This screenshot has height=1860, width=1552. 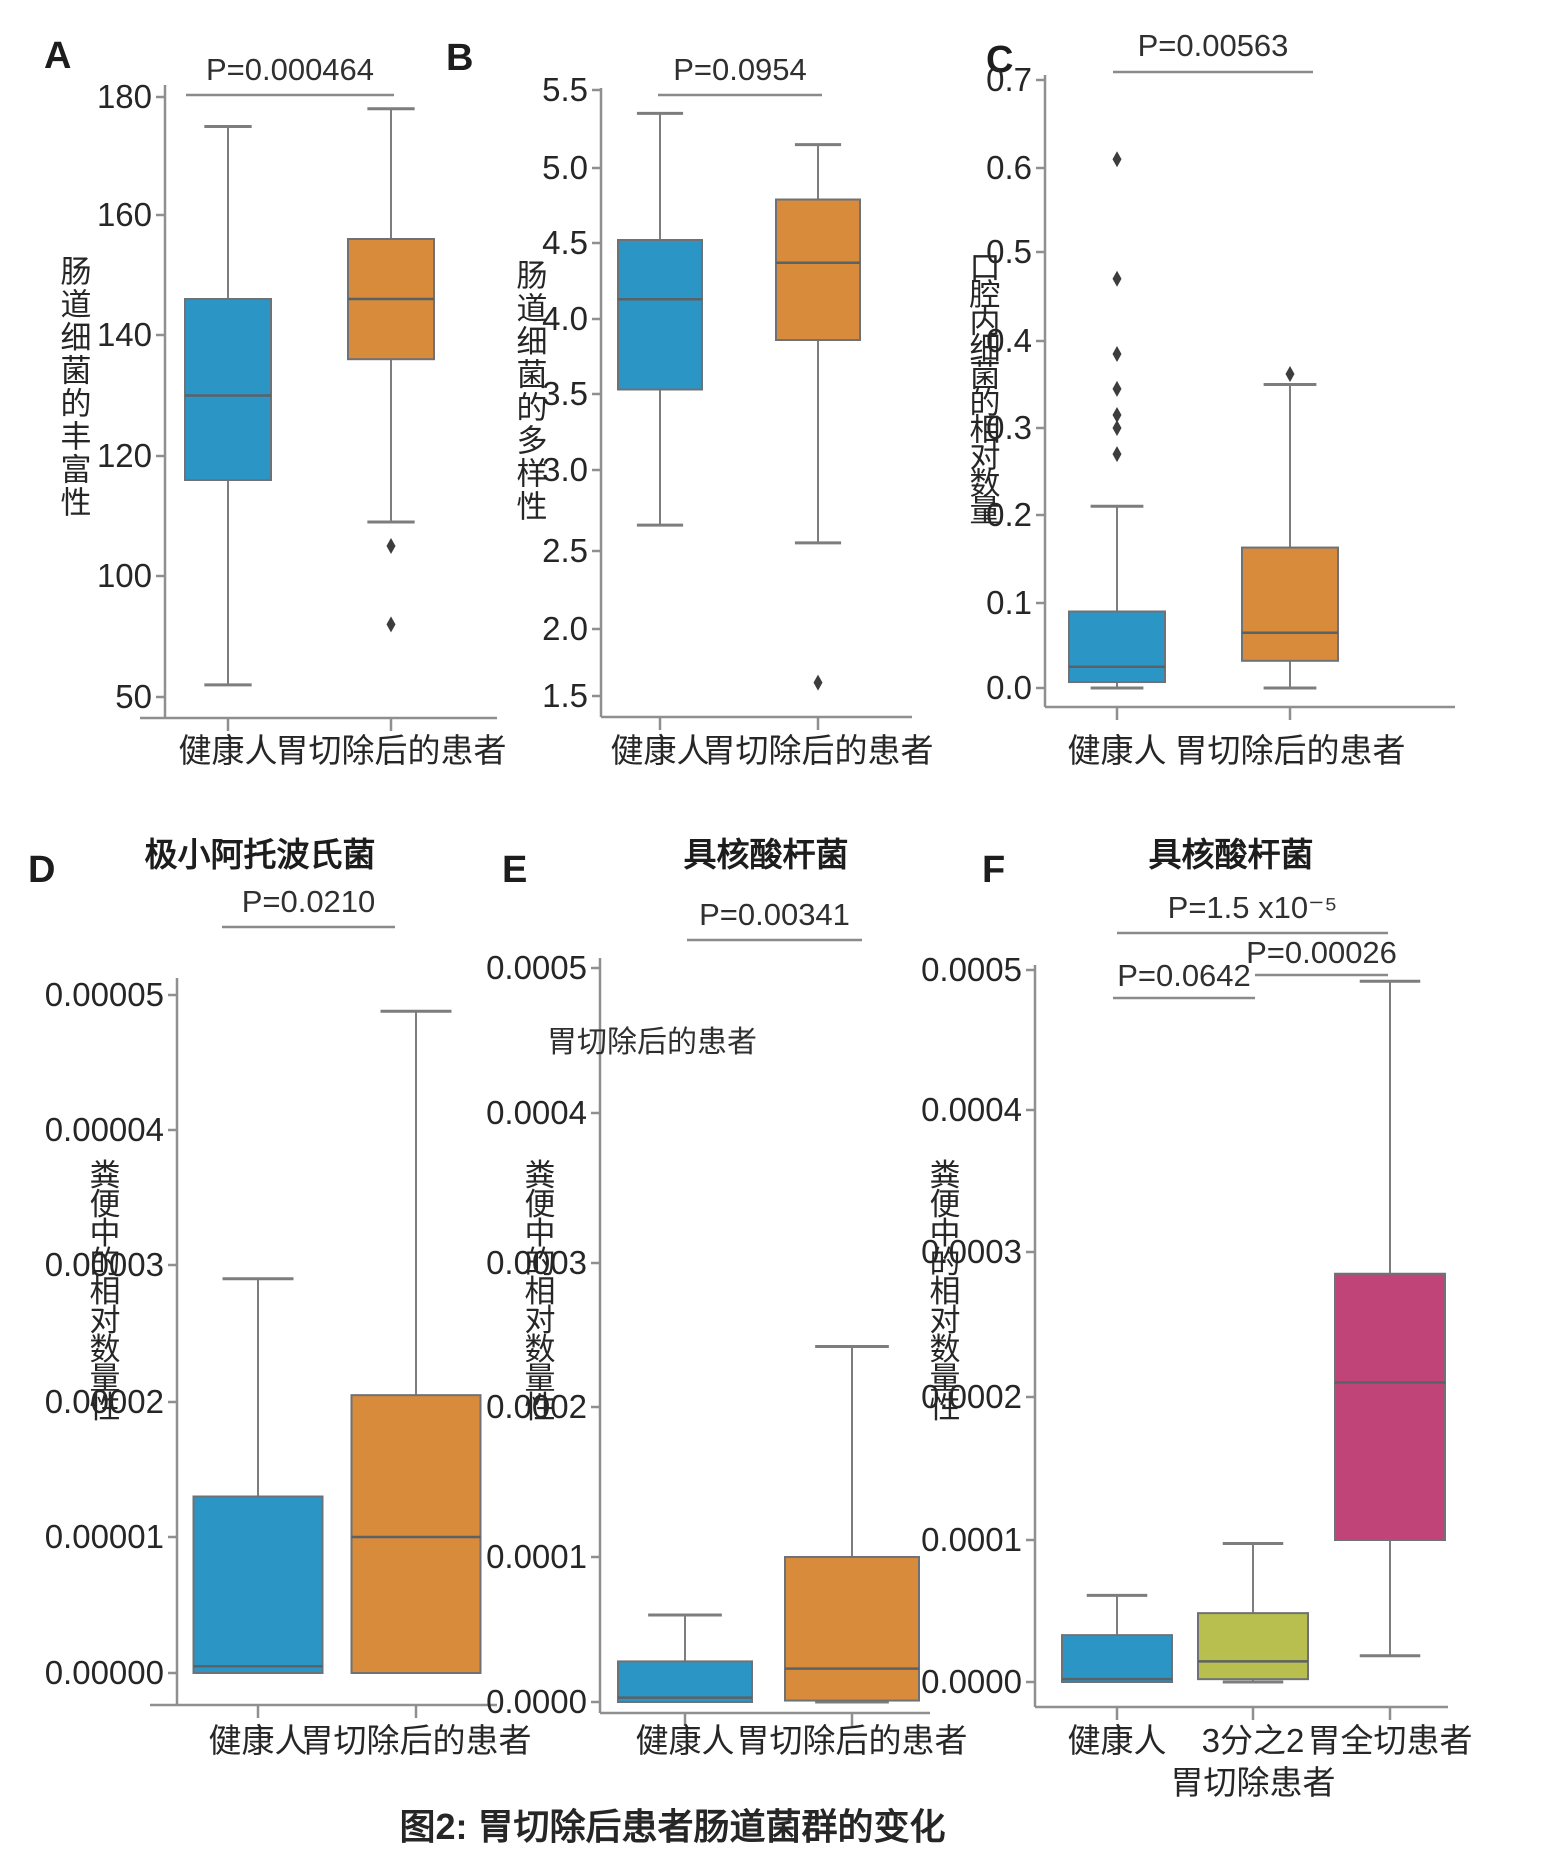 I want to click on panel-E-ytick-label: 0.0003, so click(x=536, y=1262).